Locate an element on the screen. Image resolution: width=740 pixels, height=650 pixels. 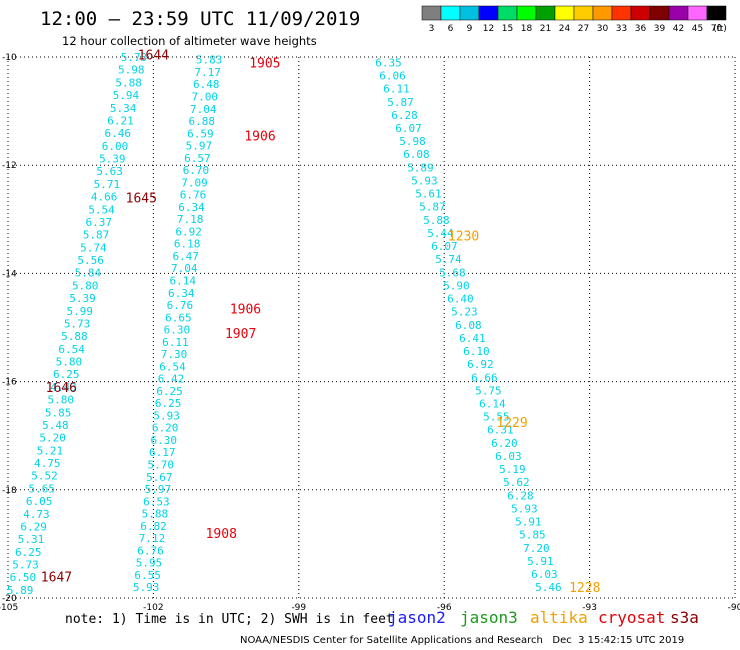
x-tick-label: -90 is located at coordinates (734, 608).